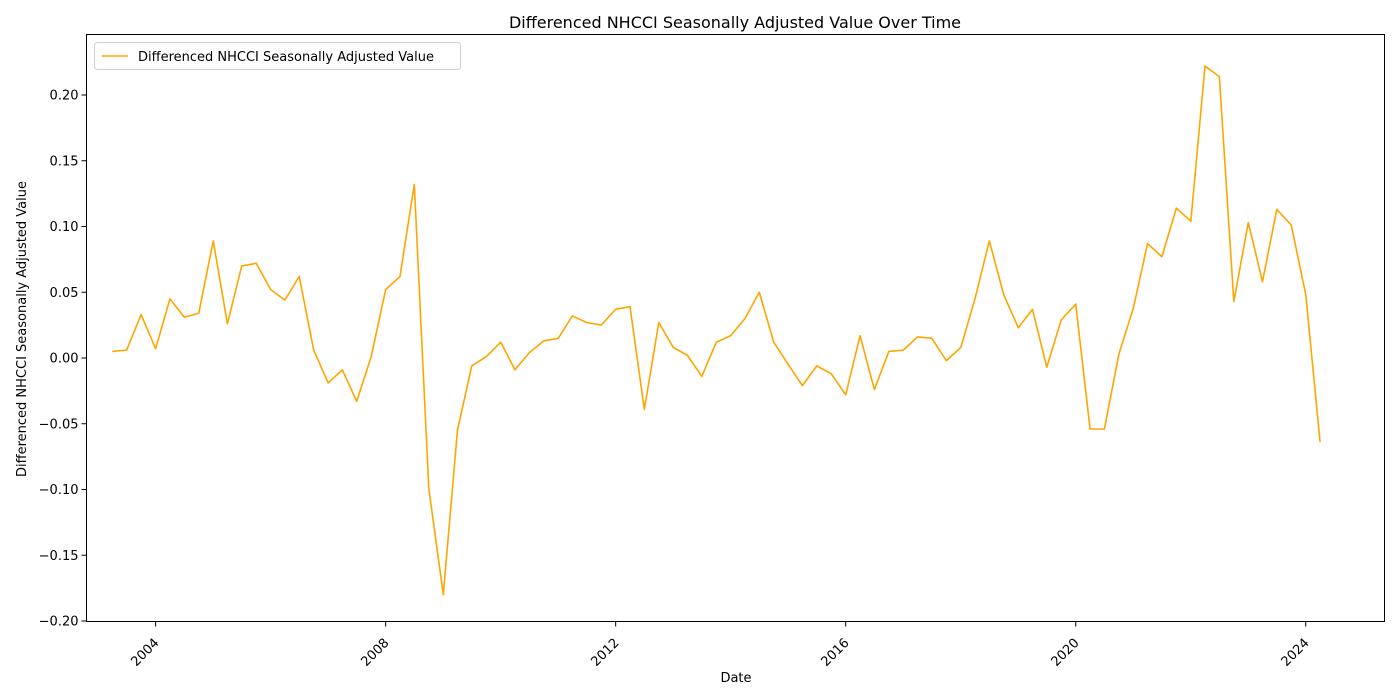 The width and height of the screenshot is (1400, 700). What do you see at coordinates (59, 622) in the screenshot?
I see `y-tick-label: −0.20` at bounding box center [59, 622].